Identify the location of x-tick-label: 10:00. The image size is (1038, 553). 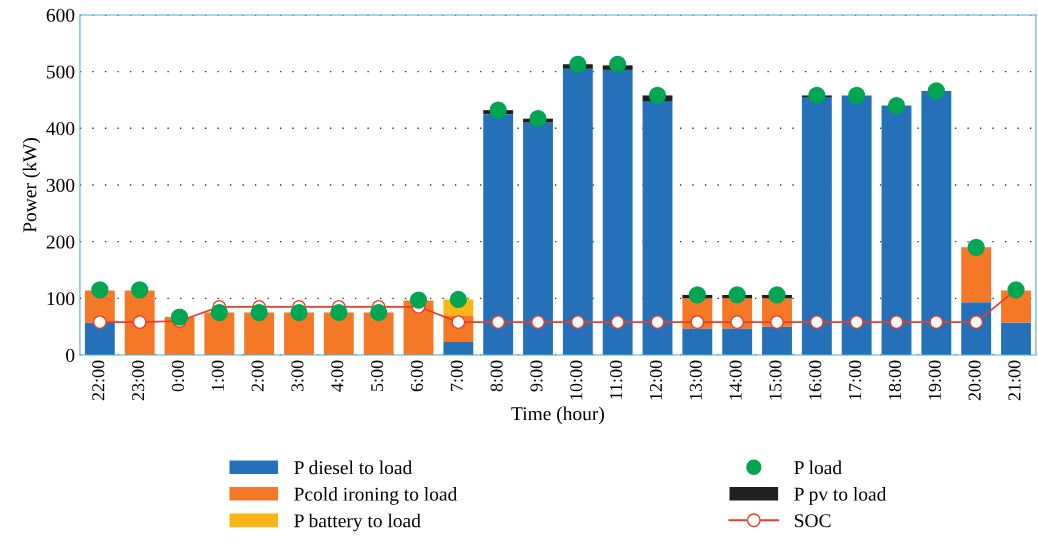
(576, 380).